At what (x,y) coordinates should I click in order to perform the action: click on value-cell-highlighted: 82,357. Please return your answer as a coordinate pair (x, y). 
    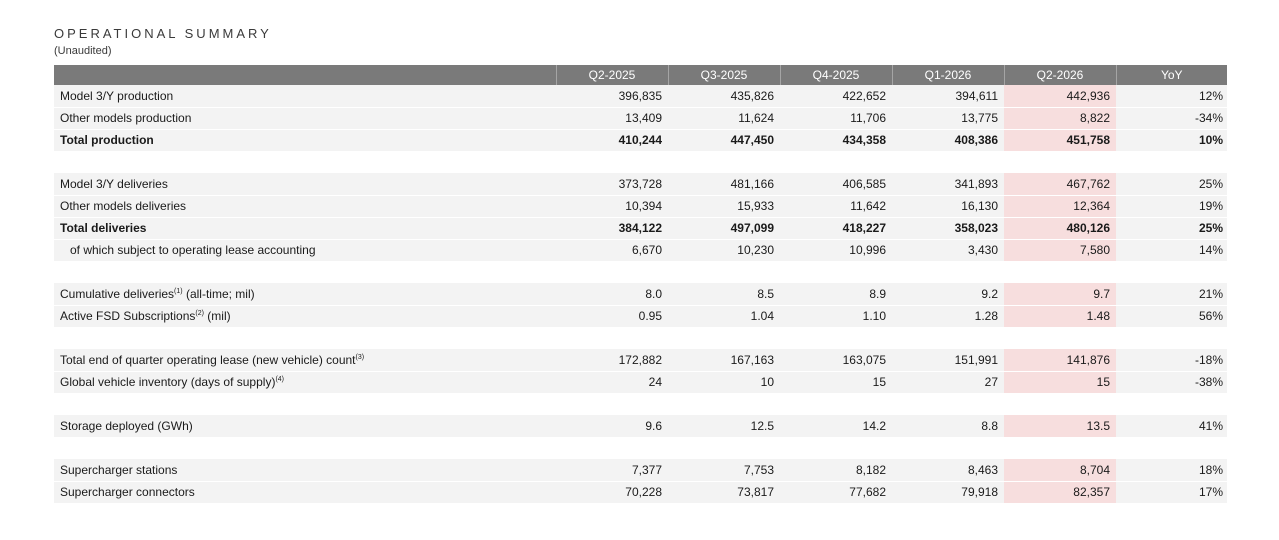
    Looking at the image, I should click on (1060, 492).